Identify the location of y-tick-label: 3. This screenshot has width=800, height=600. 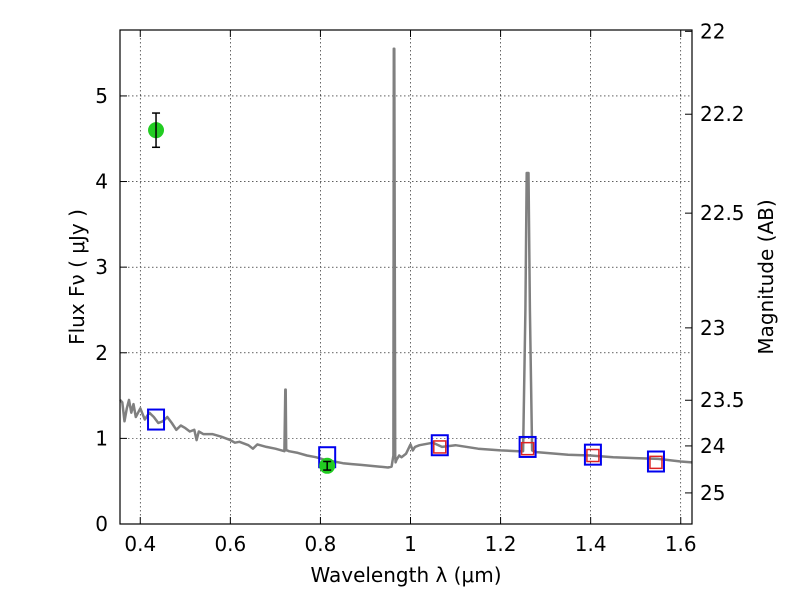
(101, 267).